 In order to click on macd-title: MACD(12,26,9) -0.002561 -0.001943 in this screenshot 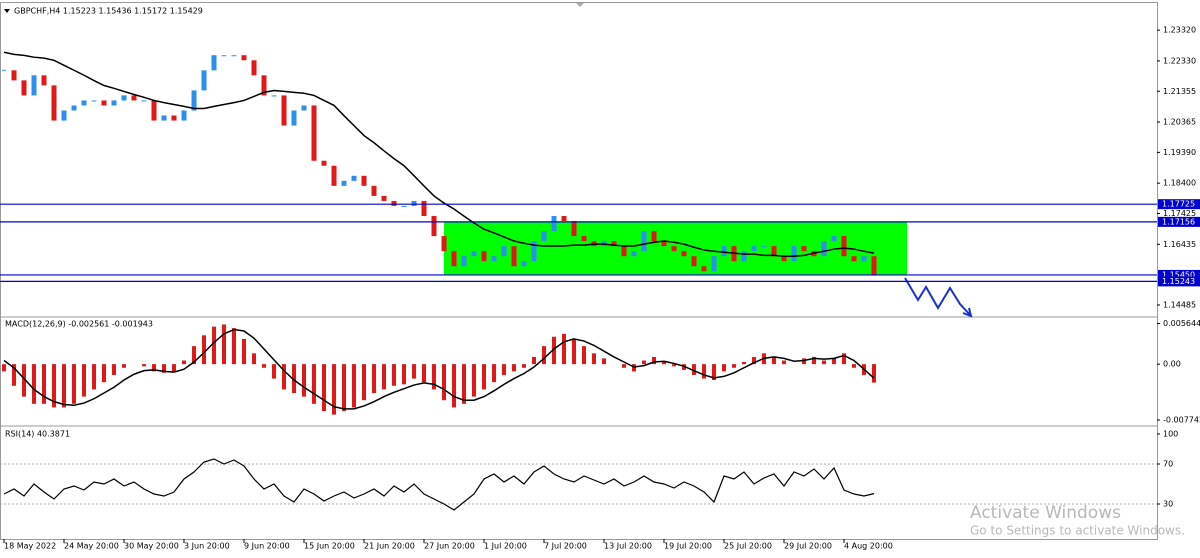, I will do `click(79, 324)`.